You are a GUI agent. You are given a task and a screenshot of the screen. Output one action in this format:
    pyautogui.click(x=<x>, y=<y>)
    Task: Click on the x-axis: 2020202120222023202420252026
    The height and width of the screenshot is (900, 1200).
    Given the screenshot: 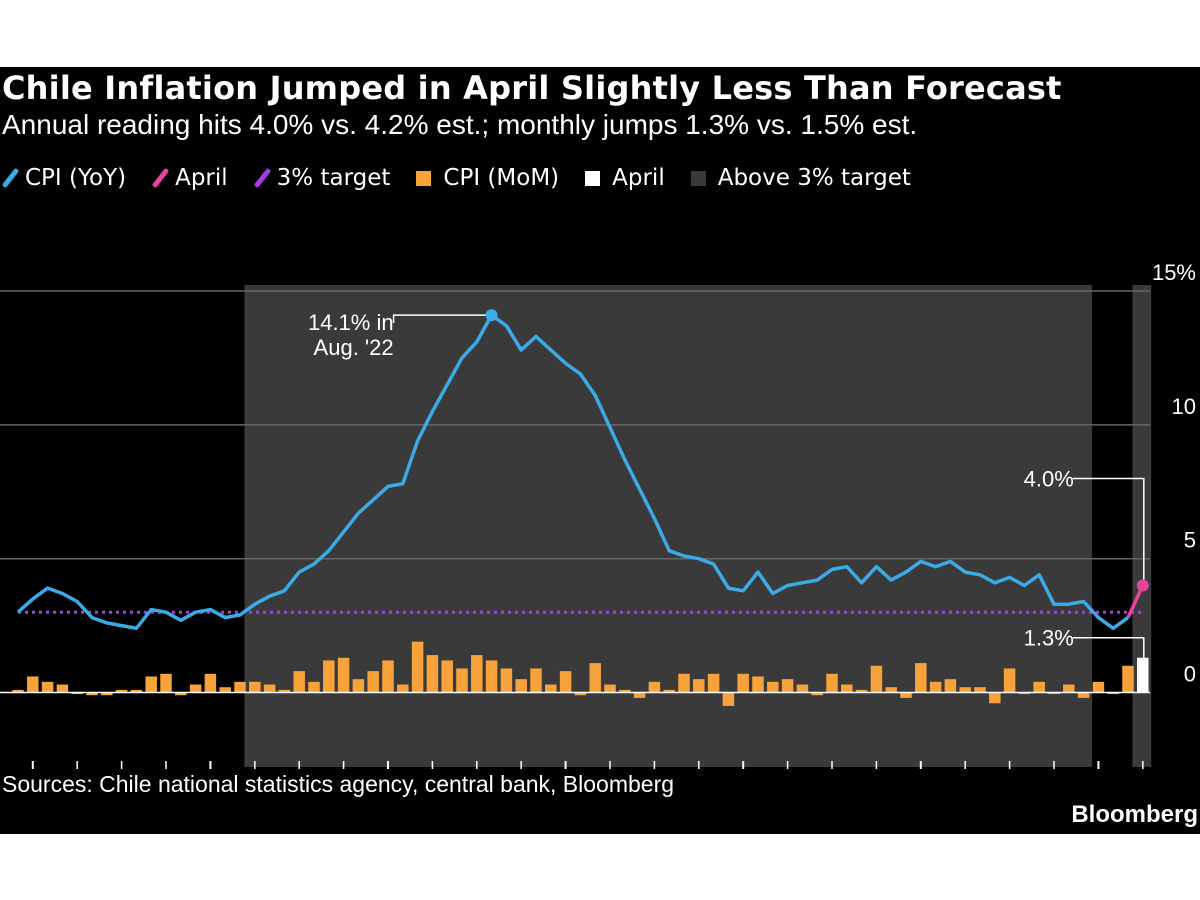 What is the action you would take?
    pyautogui.click(x=587, y=765)
    